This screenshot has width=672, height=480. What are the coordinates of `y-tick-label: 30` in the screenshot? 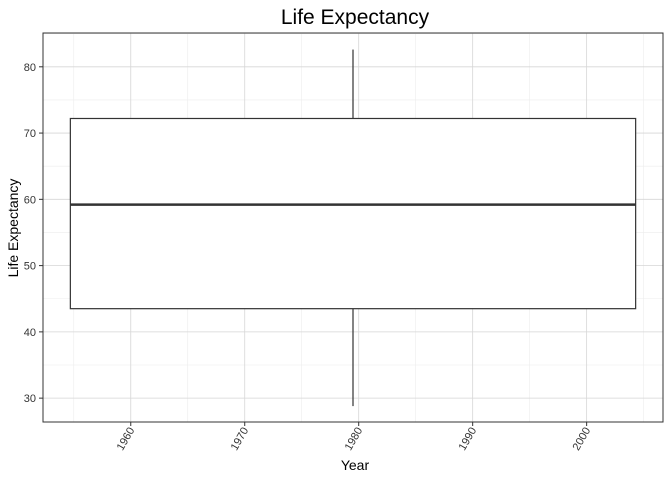 It's located at (30, 399).